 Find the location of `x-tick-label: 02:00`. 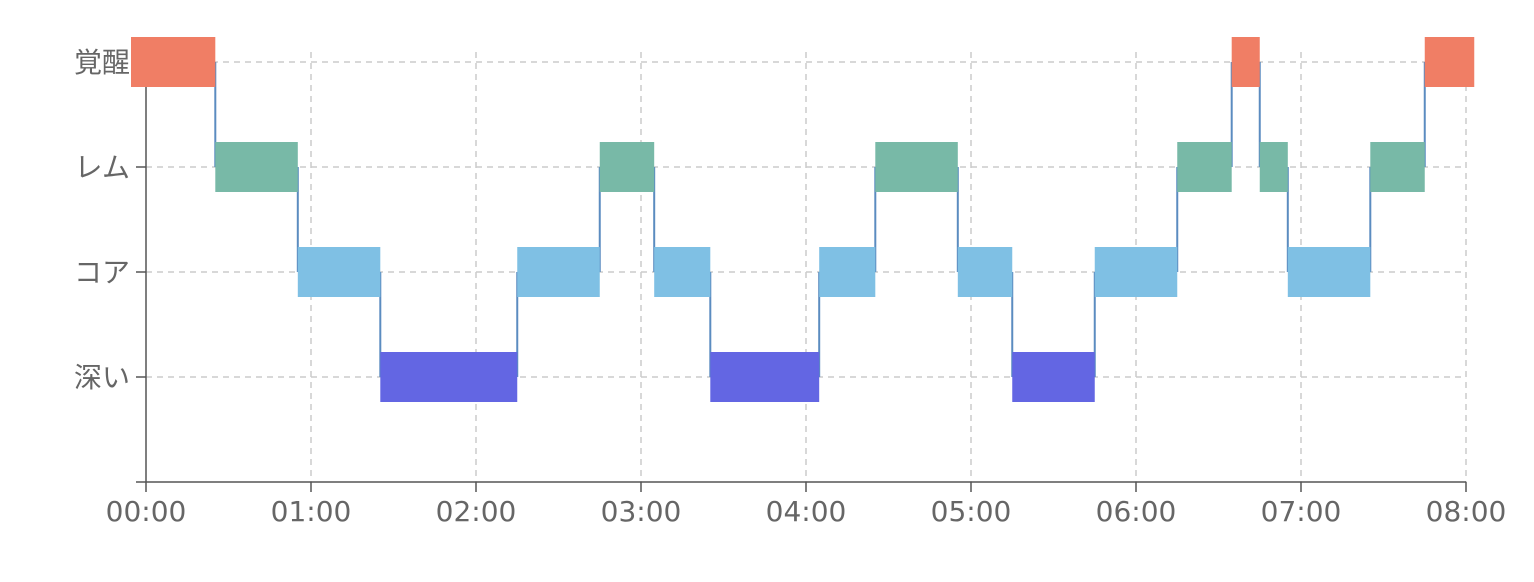

x-tick-label: 02:00 is located at coordinates (476, 511).